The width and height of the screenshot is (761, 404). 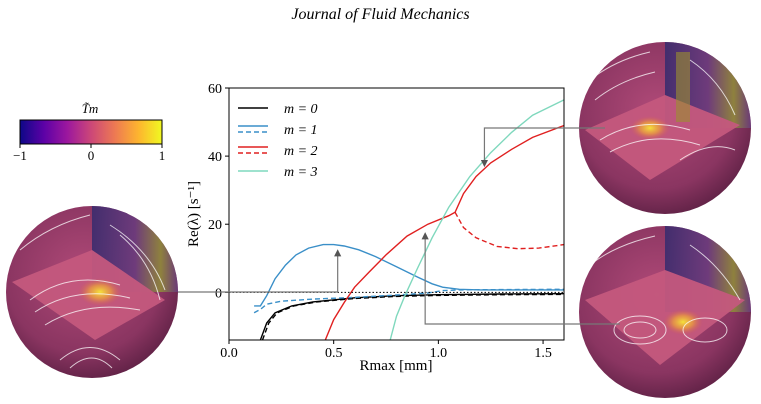 I want to click on series-line-m0-dashed, so click(x=412, y=316).